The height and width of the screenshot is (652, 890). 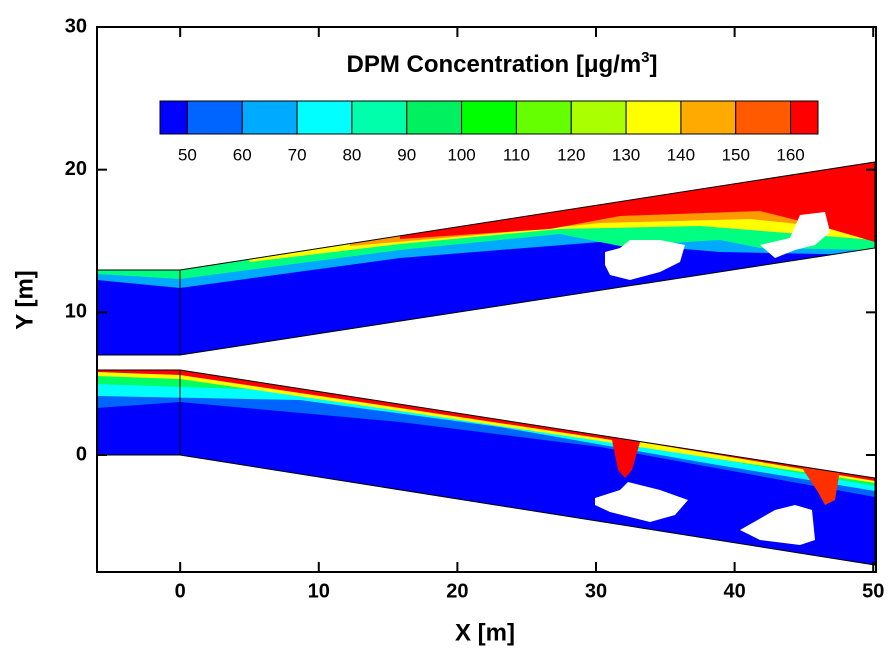 What do you see at coordinates (596, 591) in the screenshot?
I see `x-tick-label: 30` at bounding box center [596, 591].